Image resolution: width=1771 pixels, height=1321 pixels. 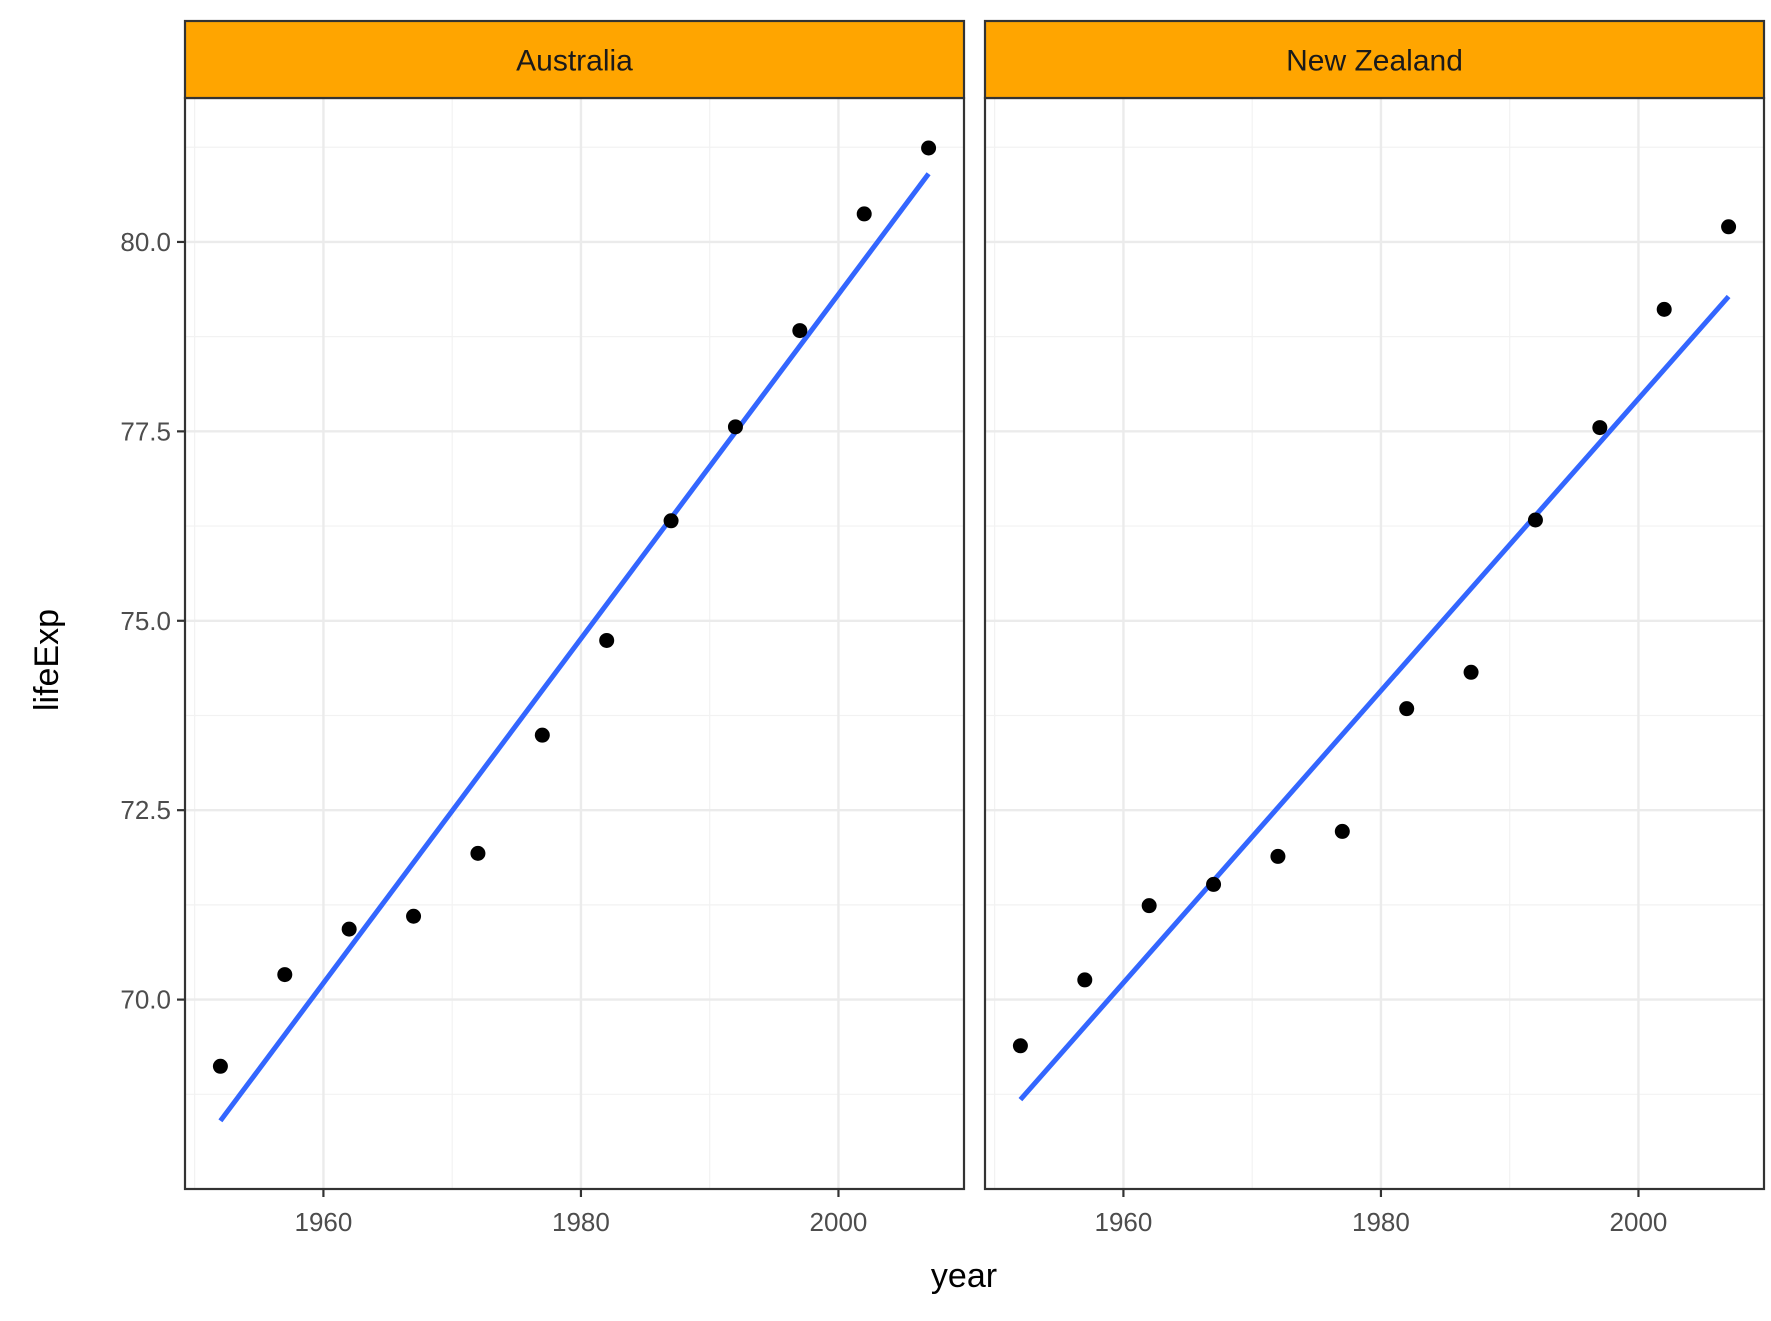 I want to click on y-axis-title: lifeExp, so click(x=47, y=660).